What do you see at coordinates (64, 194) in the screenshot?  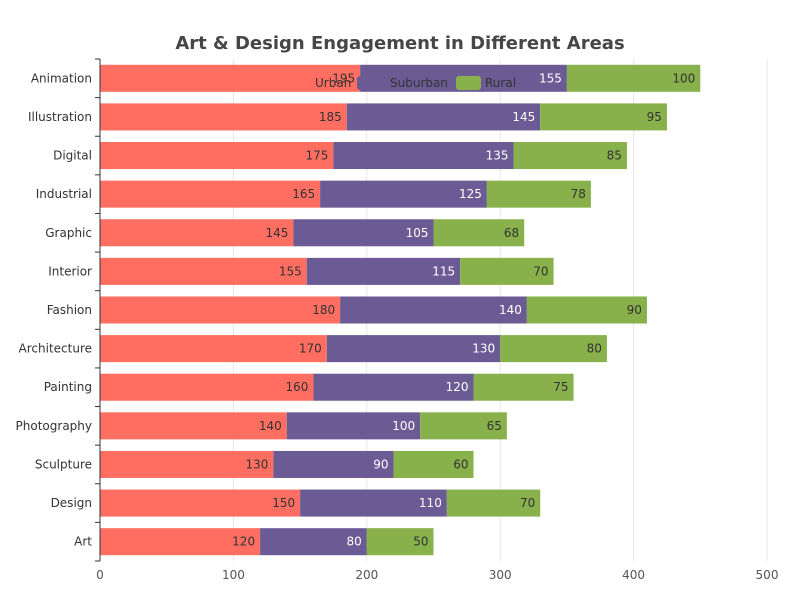 I see `category-label: Industrial` at bounding box center [64, 194].